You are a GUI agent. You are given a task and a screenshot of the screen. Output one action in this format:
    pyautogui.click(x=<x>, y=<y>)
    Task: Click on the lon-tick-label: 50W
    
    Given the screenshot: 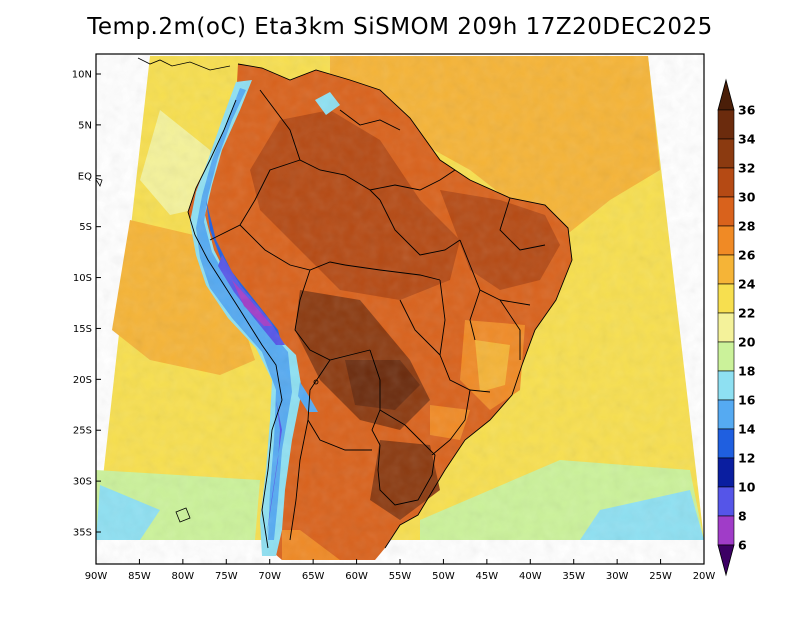 What is the action you would take?
    pyautogui.click(x=443, y=576)
    